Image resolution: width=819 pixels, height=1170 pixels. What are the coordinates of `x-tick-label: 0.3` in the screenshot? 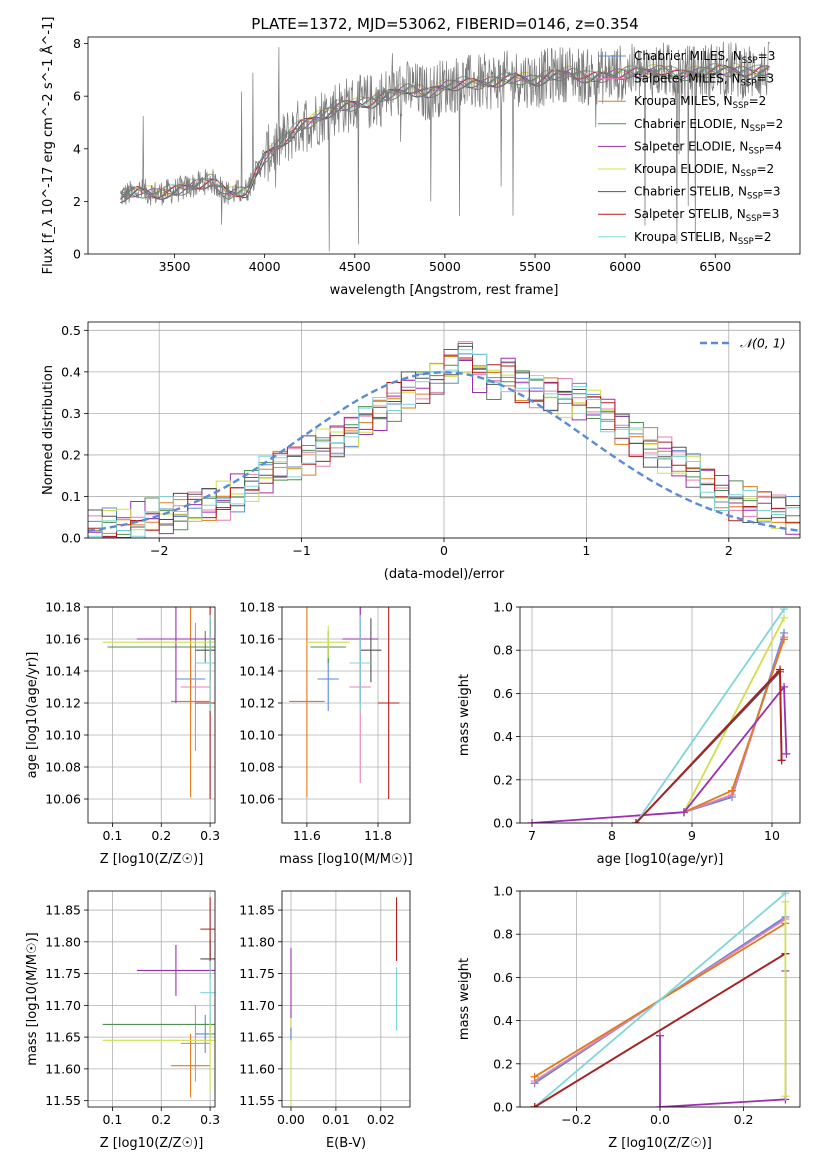 It's located at (210, 1119).